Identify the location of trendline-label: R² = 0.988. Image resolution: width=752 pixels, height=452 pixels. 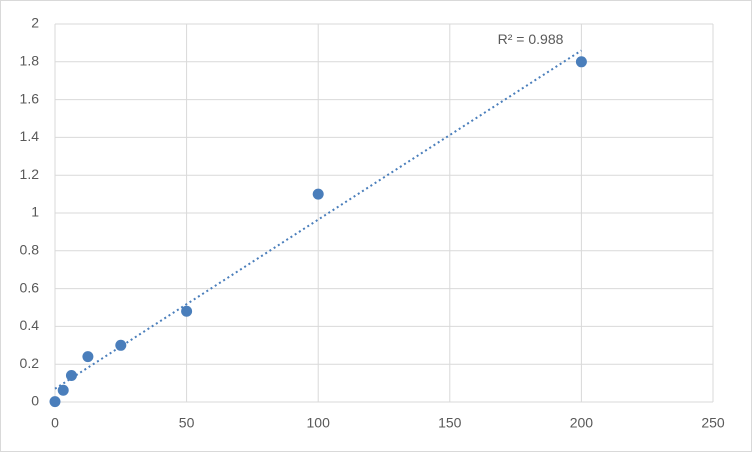
(531, 39).